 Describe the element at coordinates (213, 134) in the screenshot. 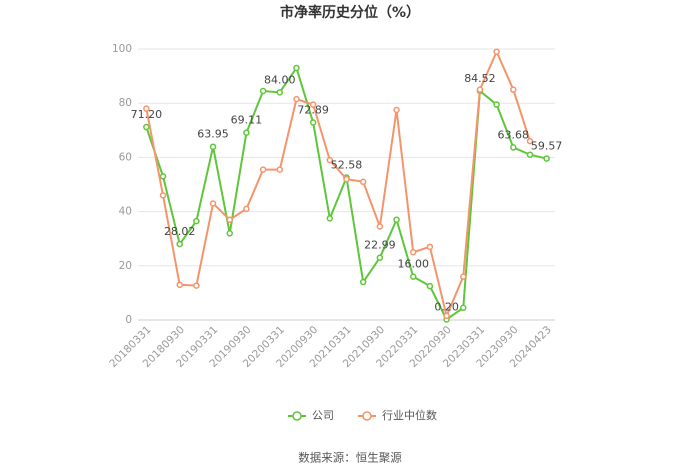

I see `data-label: 63.95` at that location.